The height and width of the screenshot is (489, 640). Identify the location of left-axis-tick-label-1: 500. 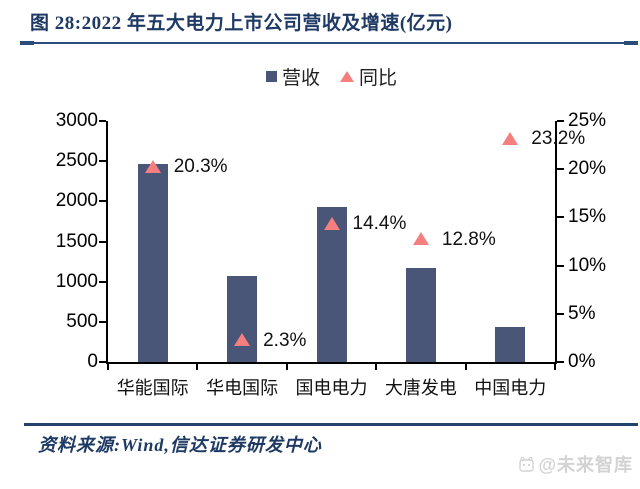
(82, 321).